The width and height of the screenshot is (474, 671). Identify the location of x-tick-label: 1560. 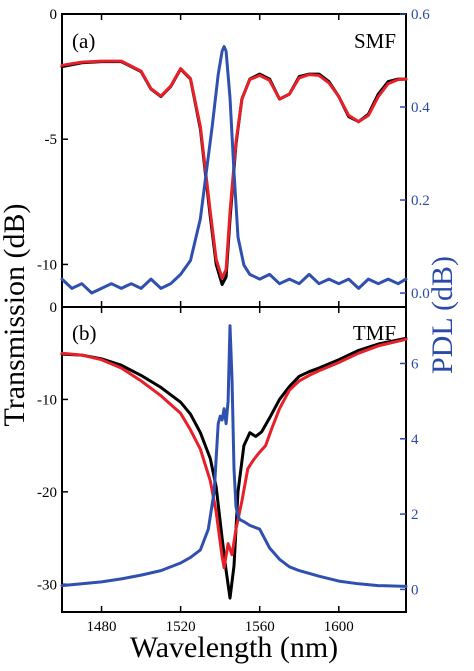
(260, 627).